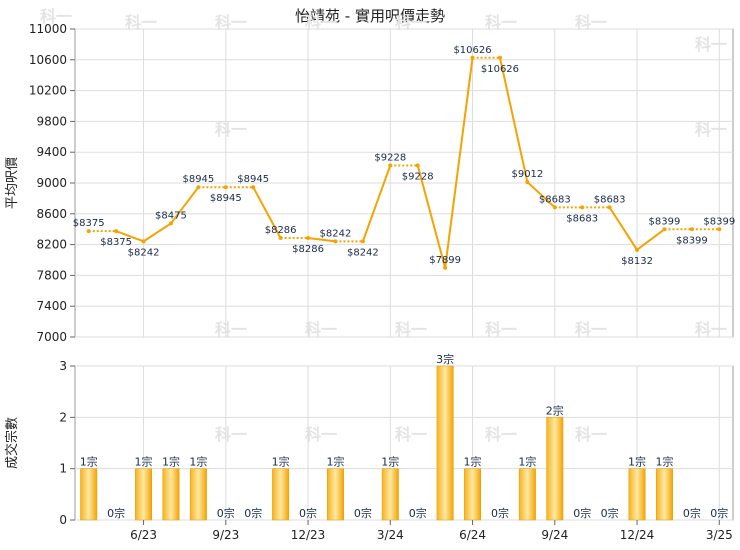 This screenshot has width=740, height=550. I want to click on price-y-tick-label: 9400, so click(51, 152).